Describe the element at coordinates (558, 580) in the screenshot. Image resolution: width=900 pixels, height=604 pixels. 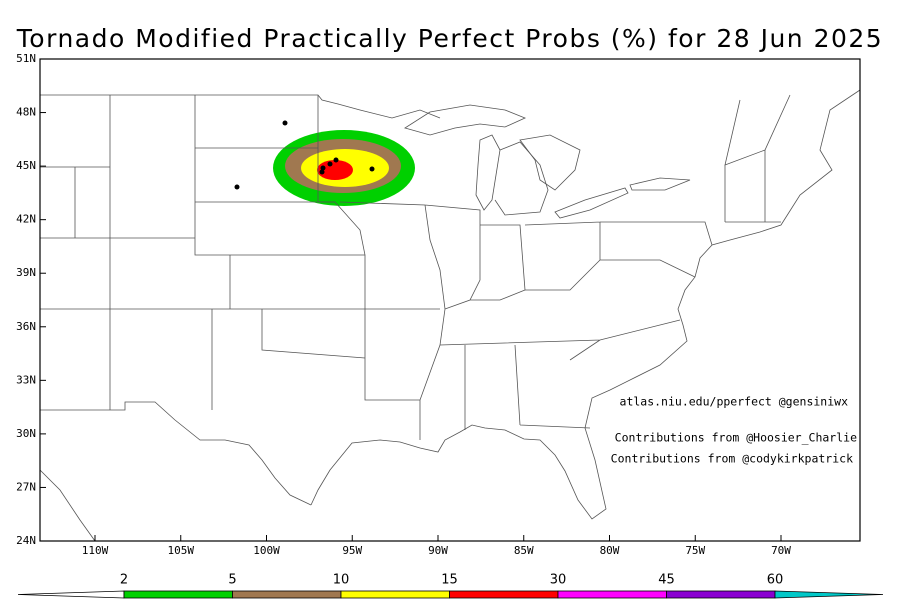
I see `colorbar-label: 30` at that location.